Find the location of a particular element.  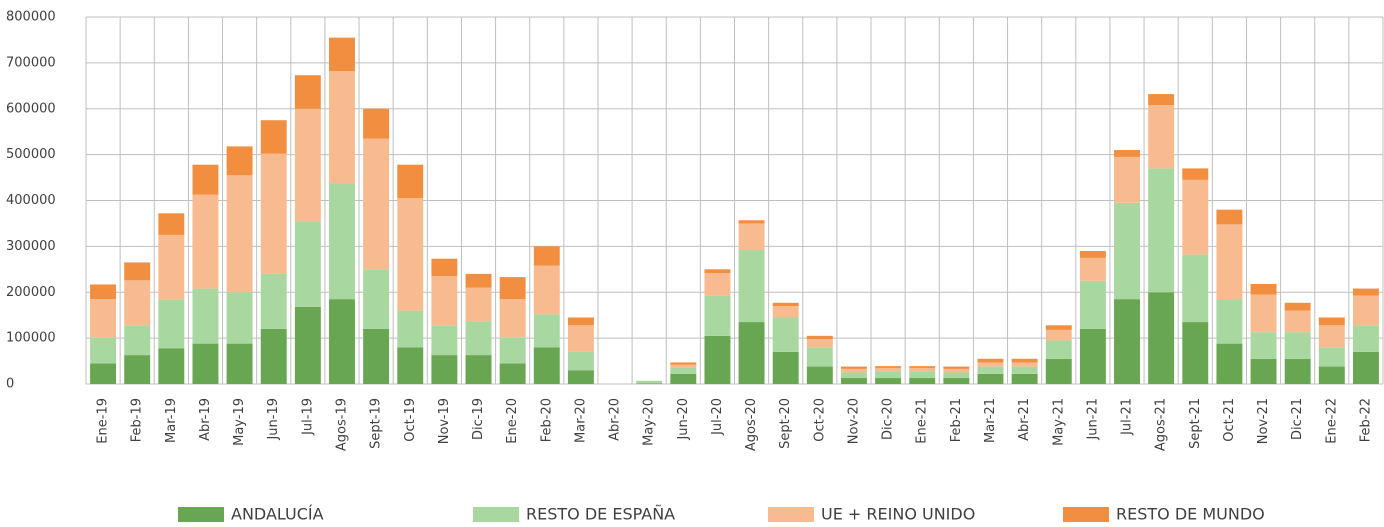

x-tick-label: Jul-20 is located at coordinates (717, 417).